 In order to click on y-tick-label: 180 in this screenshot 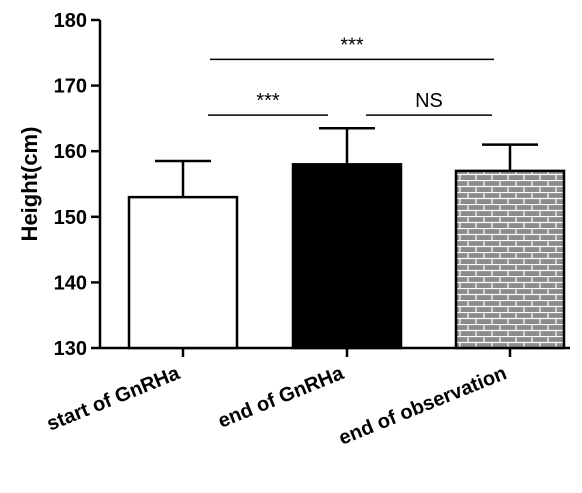, I will do `click(70, 21)`.